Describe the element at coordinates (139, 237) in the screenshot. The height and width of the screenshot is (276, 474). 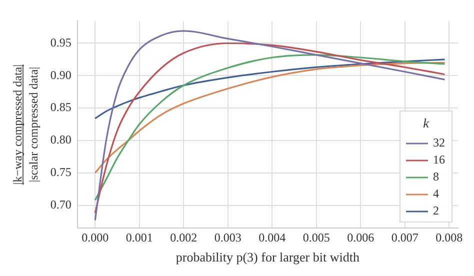
I see `x-tick-label: 0.001` at that location.